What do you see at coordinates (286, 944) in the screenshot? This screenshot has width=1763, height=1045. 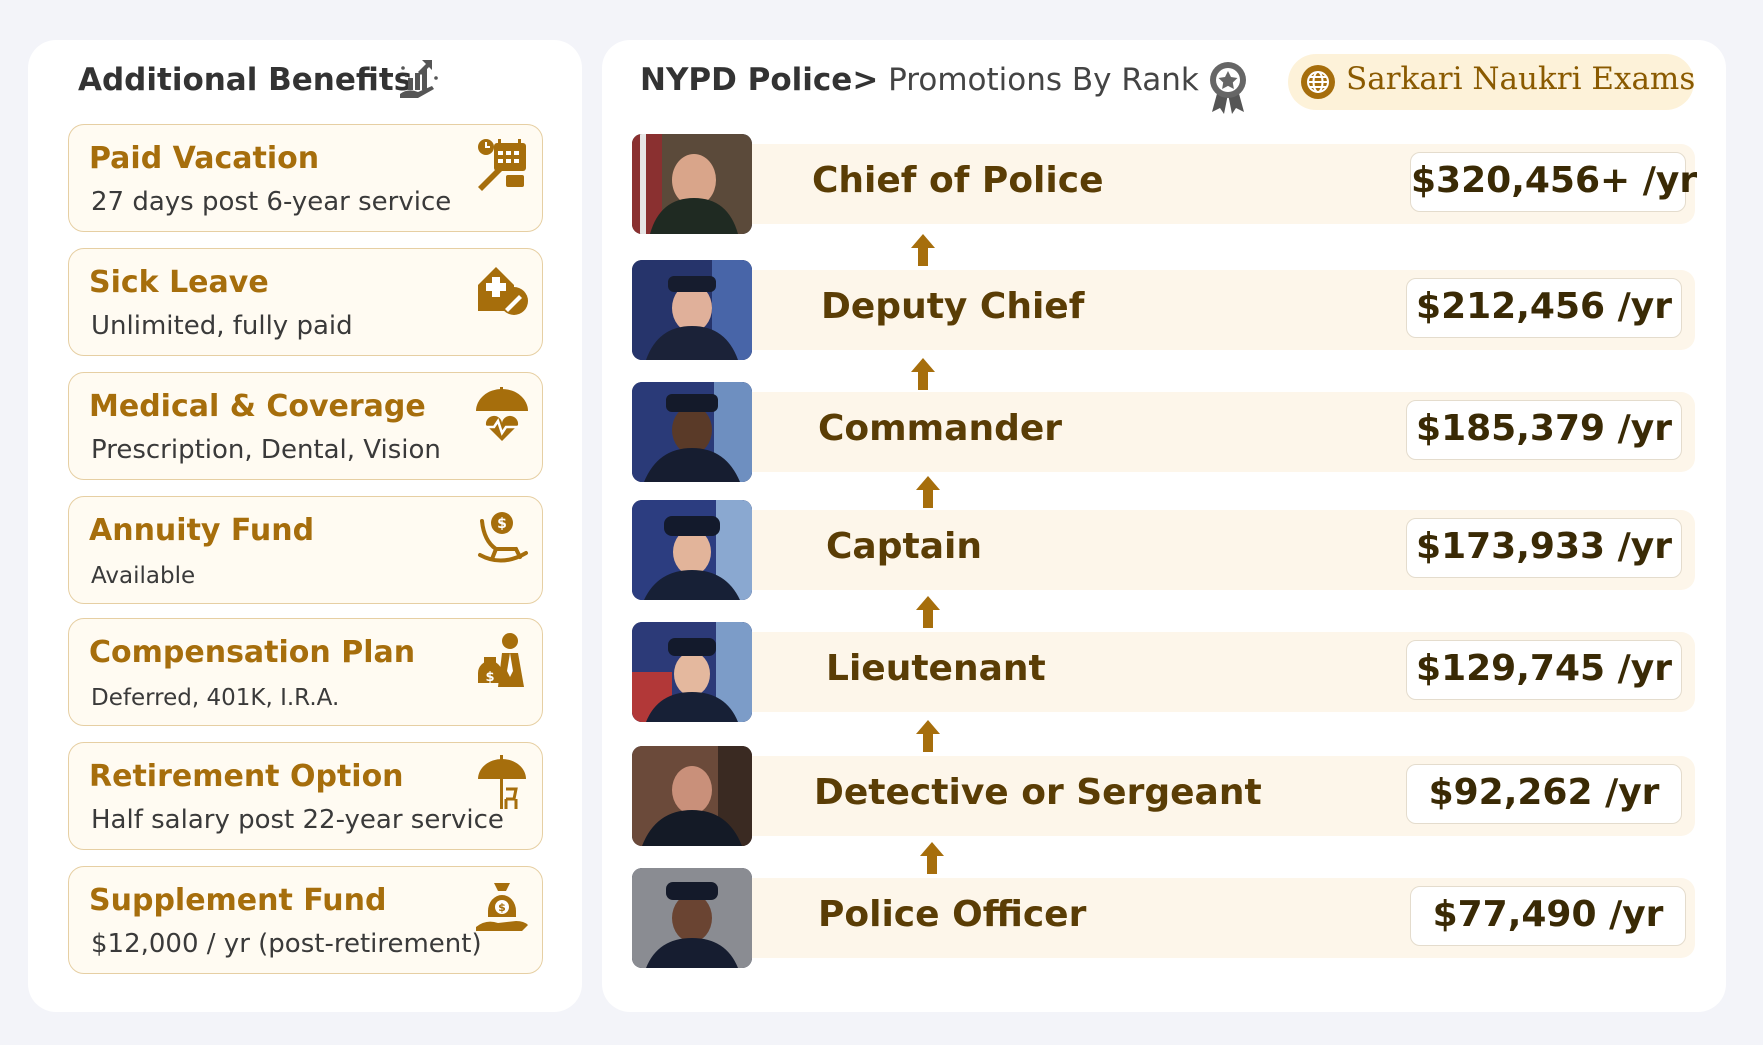 I see `benefit-desc: $12,000 / yr (post-retirement)` at bounding box center [286, 944].